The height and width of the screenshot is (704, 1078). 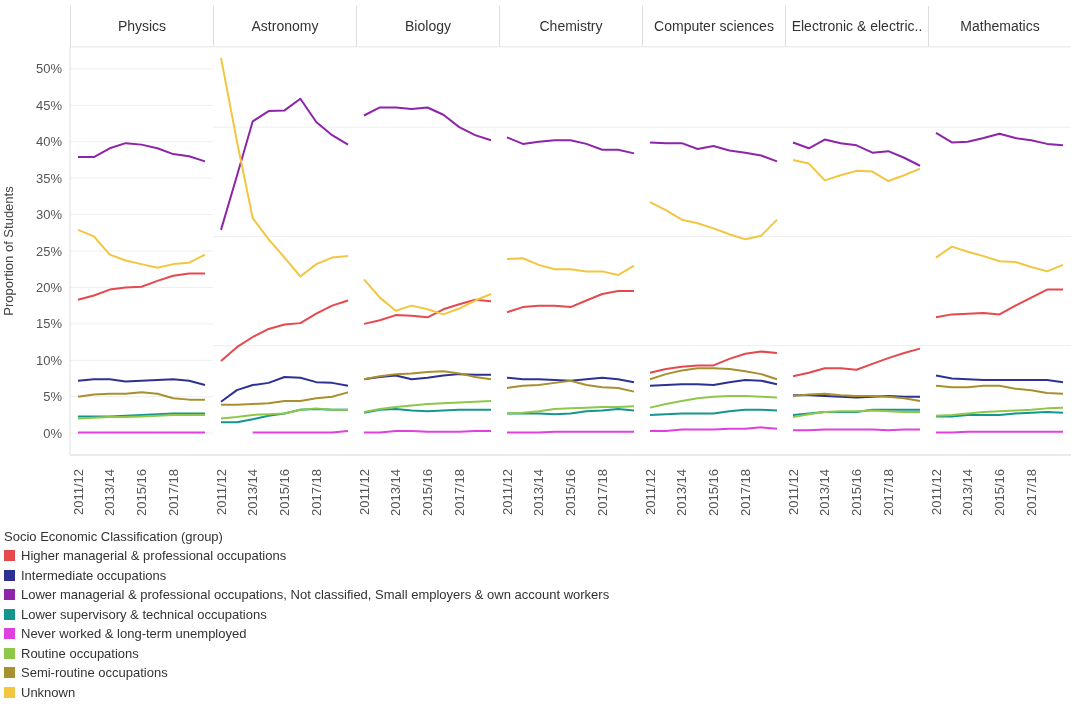 I want to click on chart-title: Chemistry, so click(x=570, y=26).